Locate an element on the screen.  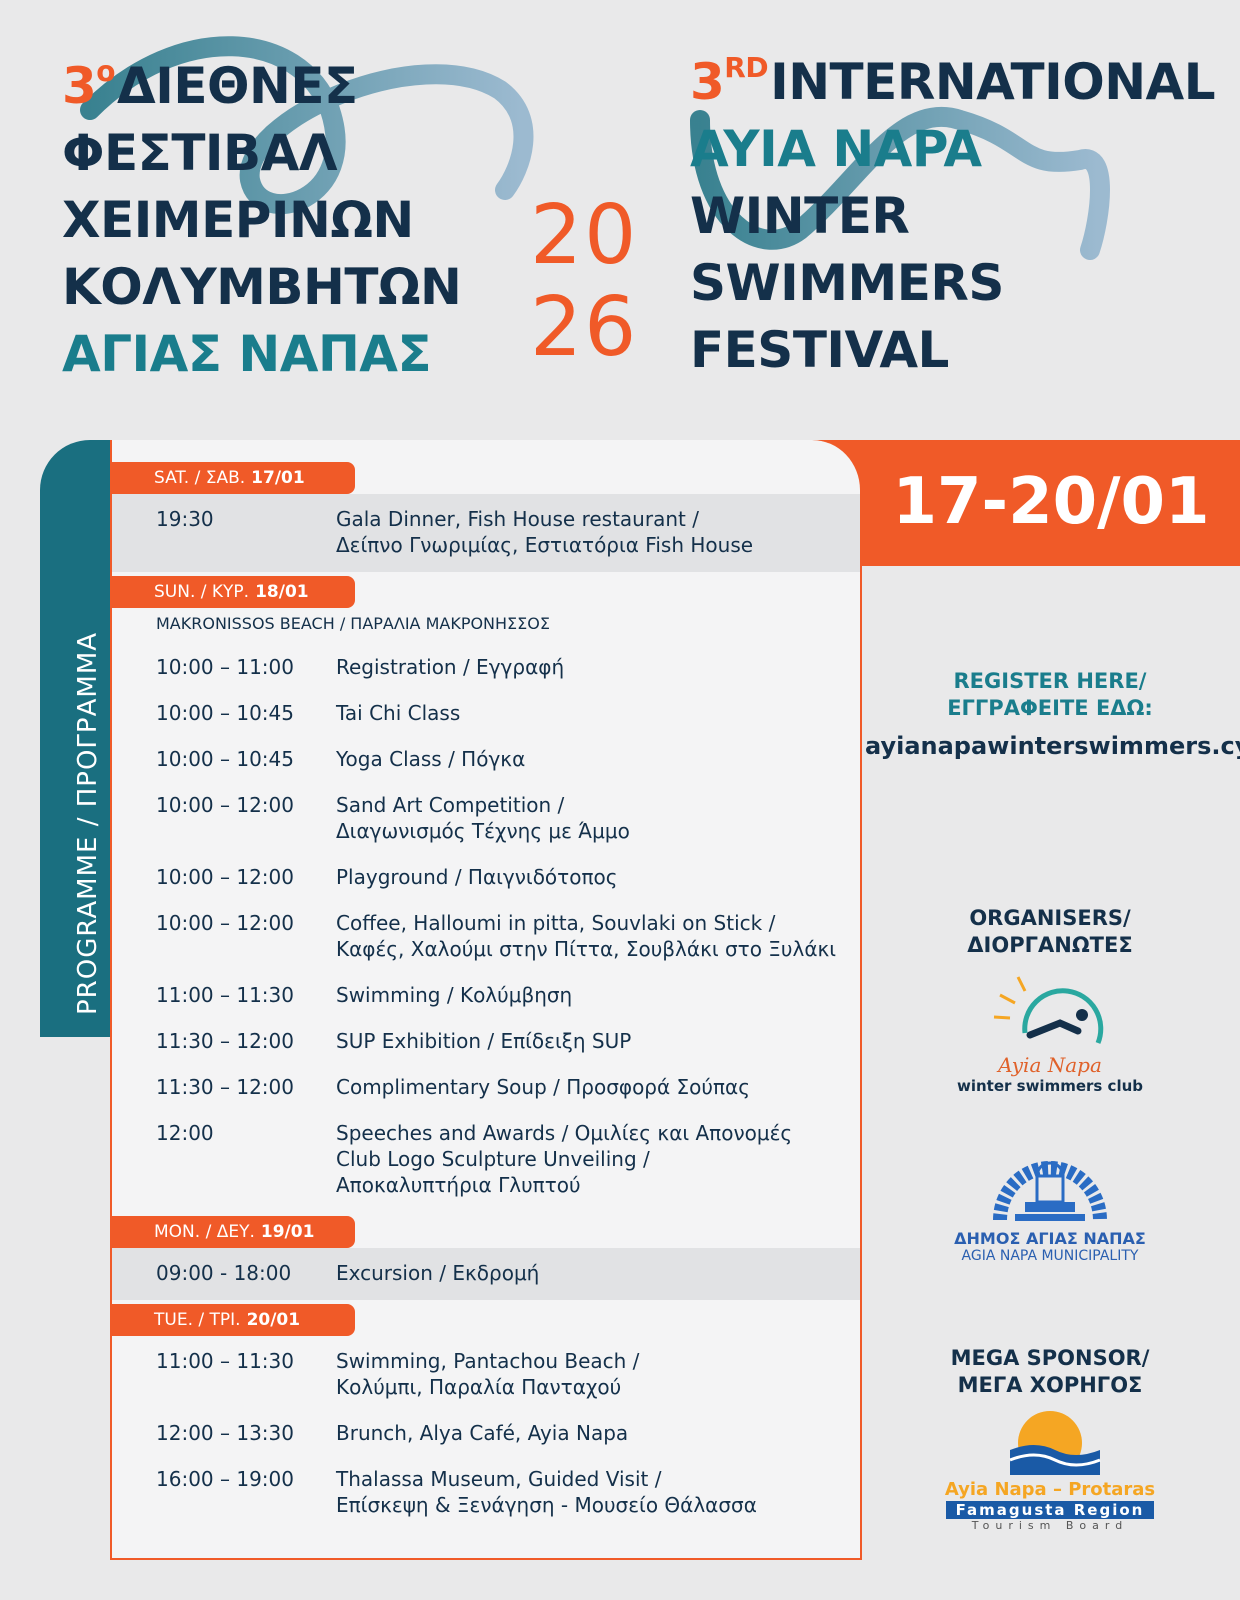
club-logo is located at coordinates (1048, 1010).